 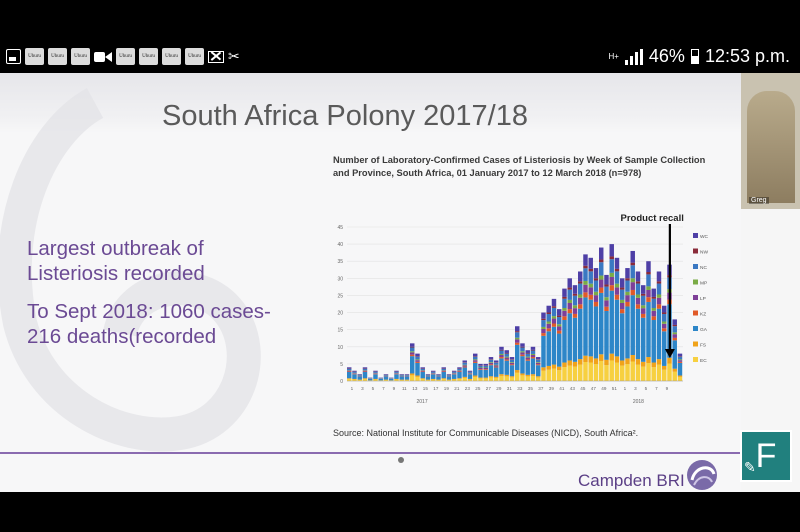 I want to click on participant-video-tile: Greg, so click(x=770, y=141).